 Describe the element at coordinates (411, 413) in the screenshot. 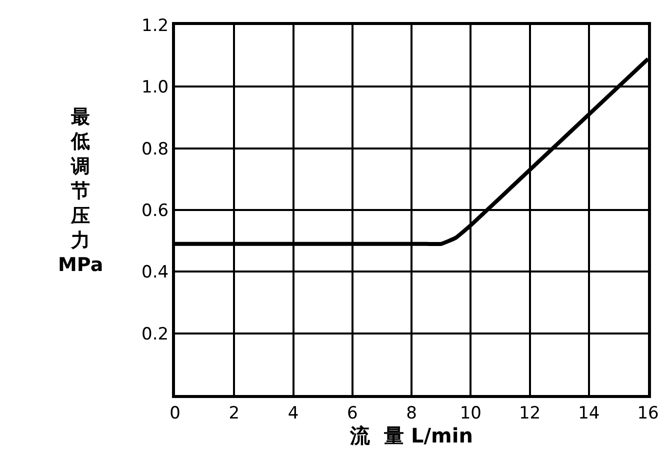

I see `x-tick-label: 8` at that location.